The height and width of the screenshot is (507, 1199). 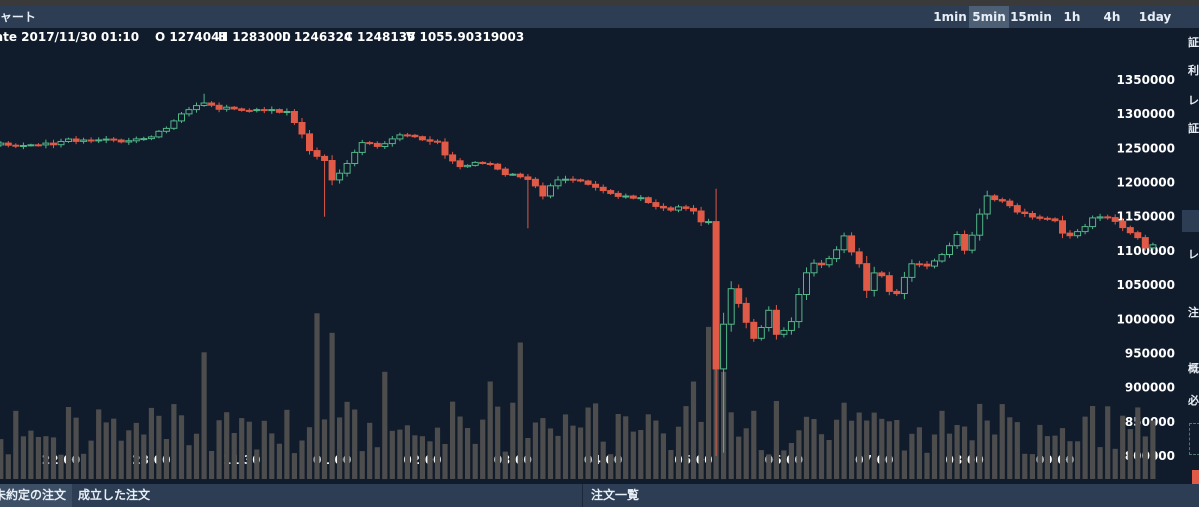 What do you see at coordinates (36, 495) in the screenshot?
I see `tab-open-orders: 未約定の注文` at bounding box center [36, 495].